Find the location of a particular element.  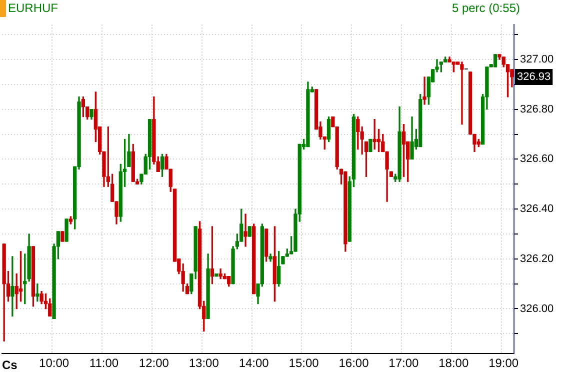

y-tick-label: 327.00 is located at coordinates (537, 60).